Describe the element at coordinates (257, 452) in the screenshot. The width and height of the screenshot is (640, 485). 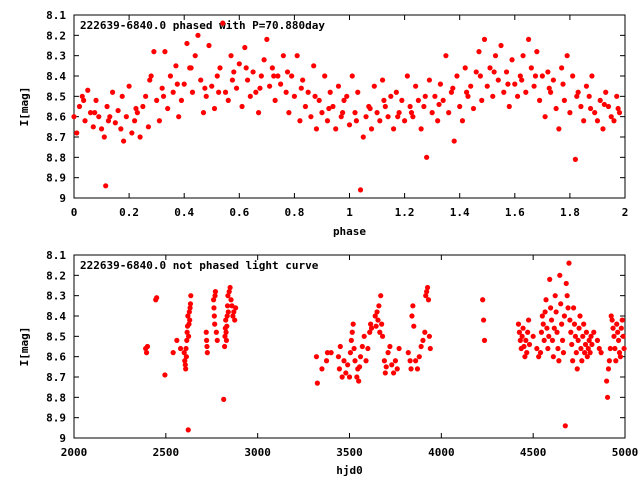
I see `x-tick-label: 3000` at that location.